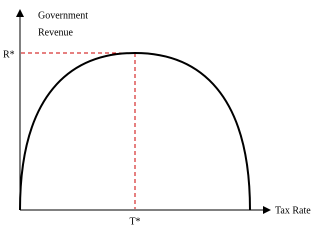 The width and height of the screenshot is (327, 240). Describe the element at coordinates (134, 221) in the screenshot. I see `optimal-rate-label: T*` at that location.